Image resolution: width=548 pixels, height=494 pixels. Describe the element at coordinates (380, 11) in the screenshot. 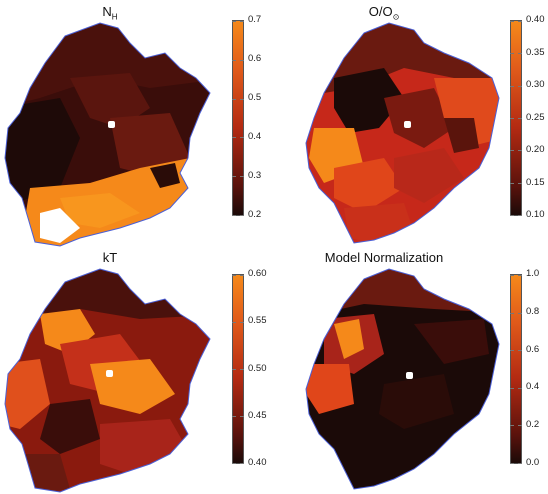

I see `panel-title-oo-main: O/O` at that location.